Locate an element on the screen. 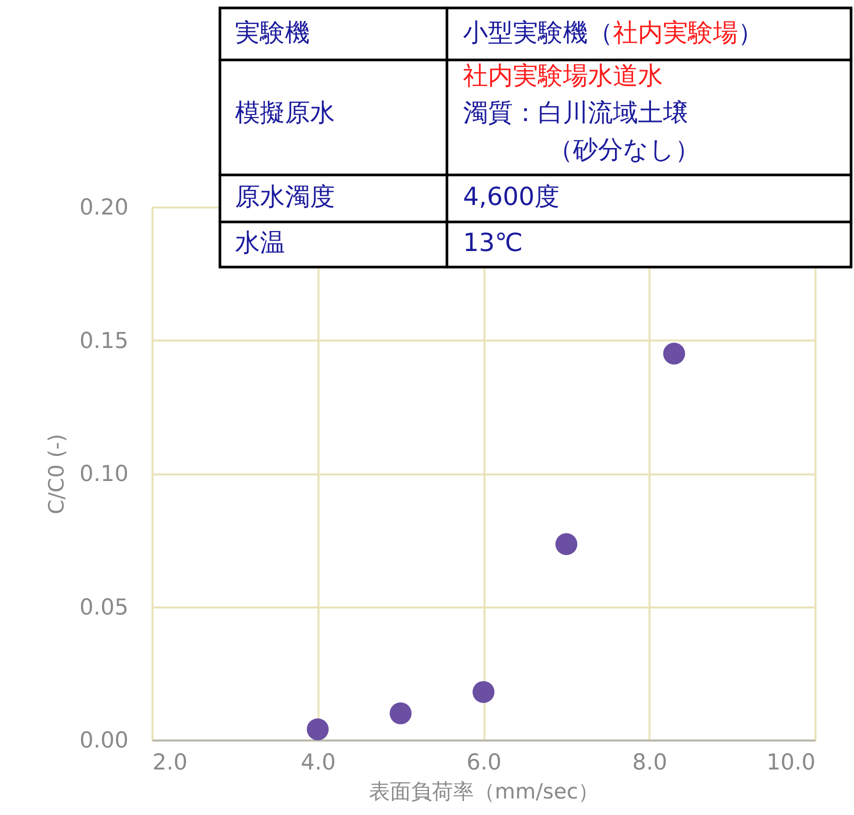 This screenshot has width=854, height=815. y-tick-label: 0.15 is located at coordinates (104, 341).